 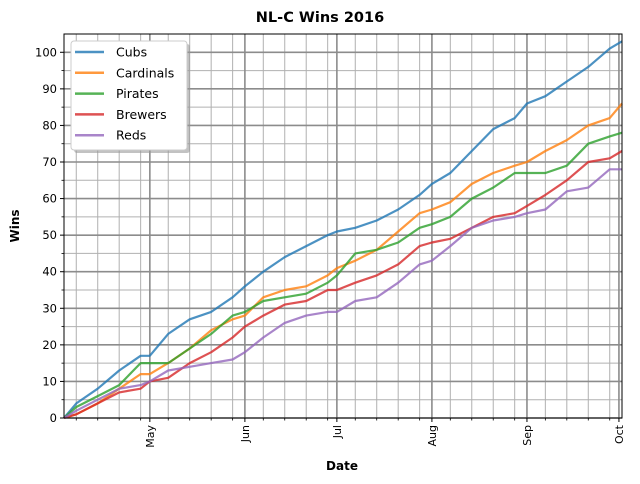 I want to click on legend-label: Brewers, so click(x=141, y=114).